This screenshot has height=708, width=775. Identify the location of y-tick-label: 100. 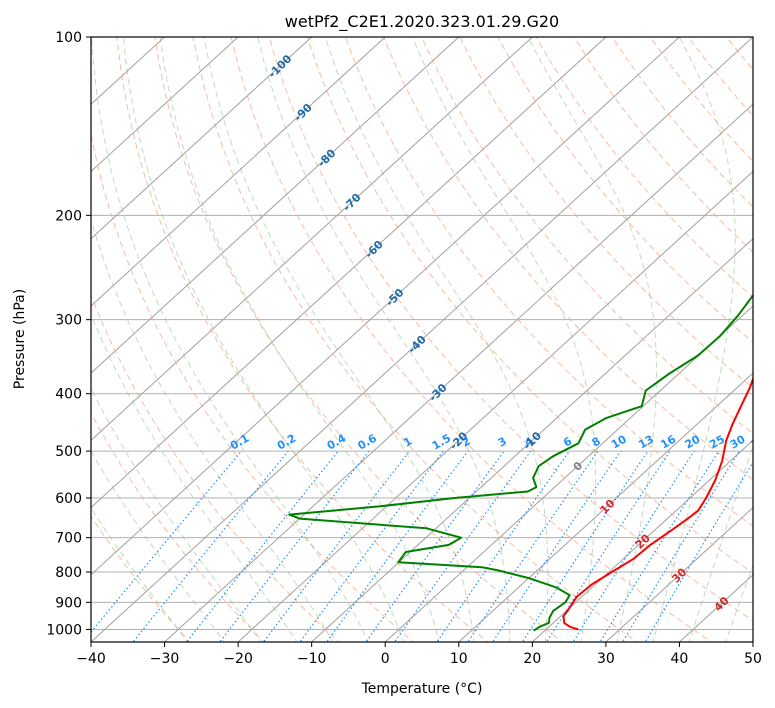
(68, 38).